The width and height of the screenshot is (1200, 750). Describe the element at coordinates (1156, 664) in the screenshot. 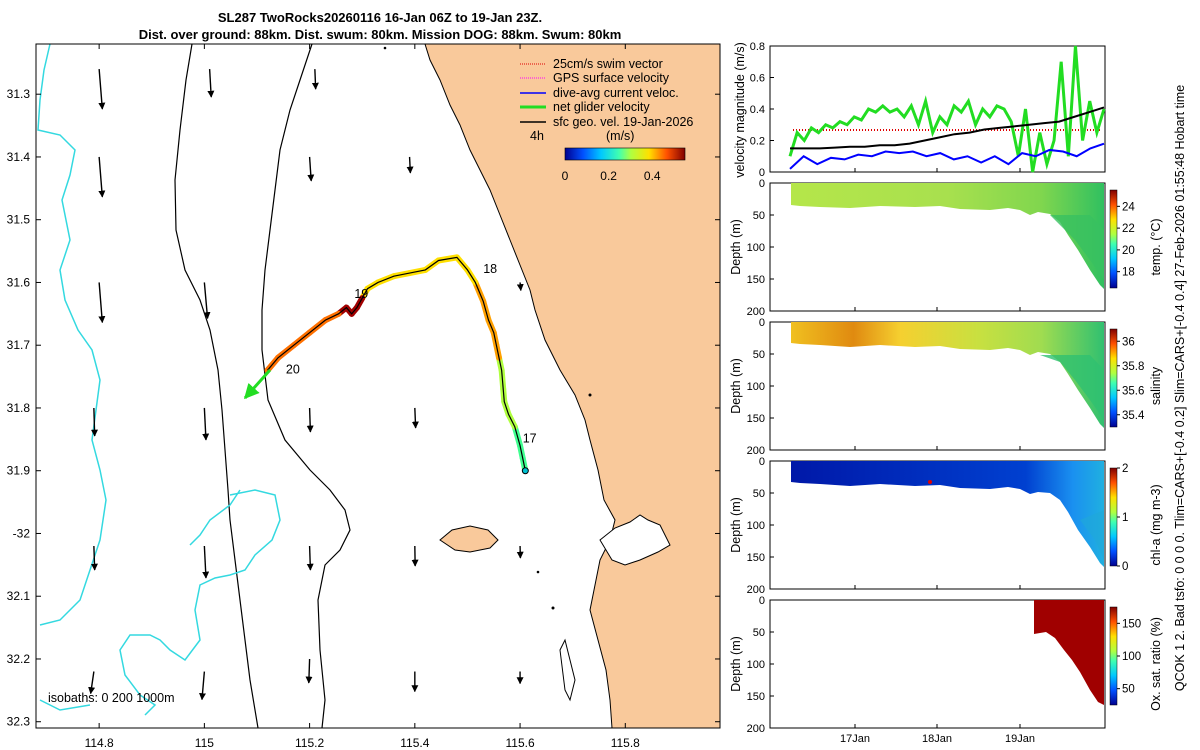

I see `section-colorbar-label: Ox. sat. ratio (%)` at that location.